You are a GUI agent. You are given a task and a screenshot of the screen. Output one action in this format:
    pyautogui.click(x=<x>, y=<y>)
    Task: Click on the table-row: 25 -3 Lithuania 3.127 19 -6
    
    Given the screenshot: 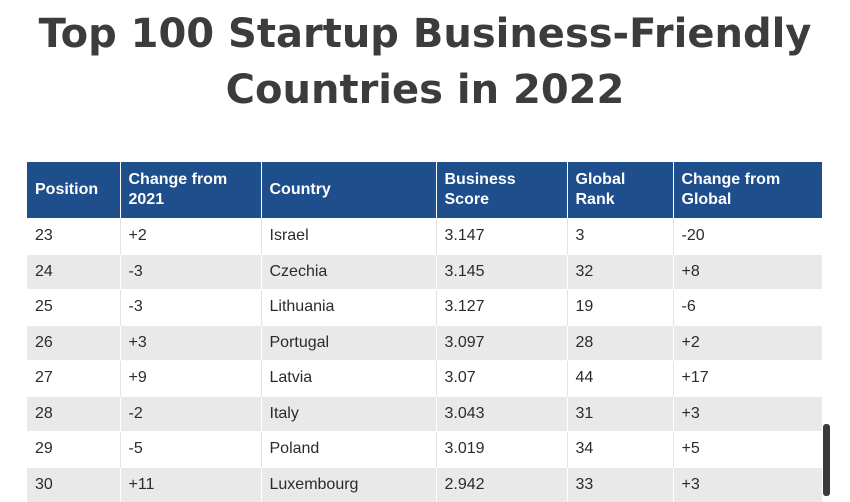 What is the action you would take?
    pyautogui.click(x=424, y=308)
    